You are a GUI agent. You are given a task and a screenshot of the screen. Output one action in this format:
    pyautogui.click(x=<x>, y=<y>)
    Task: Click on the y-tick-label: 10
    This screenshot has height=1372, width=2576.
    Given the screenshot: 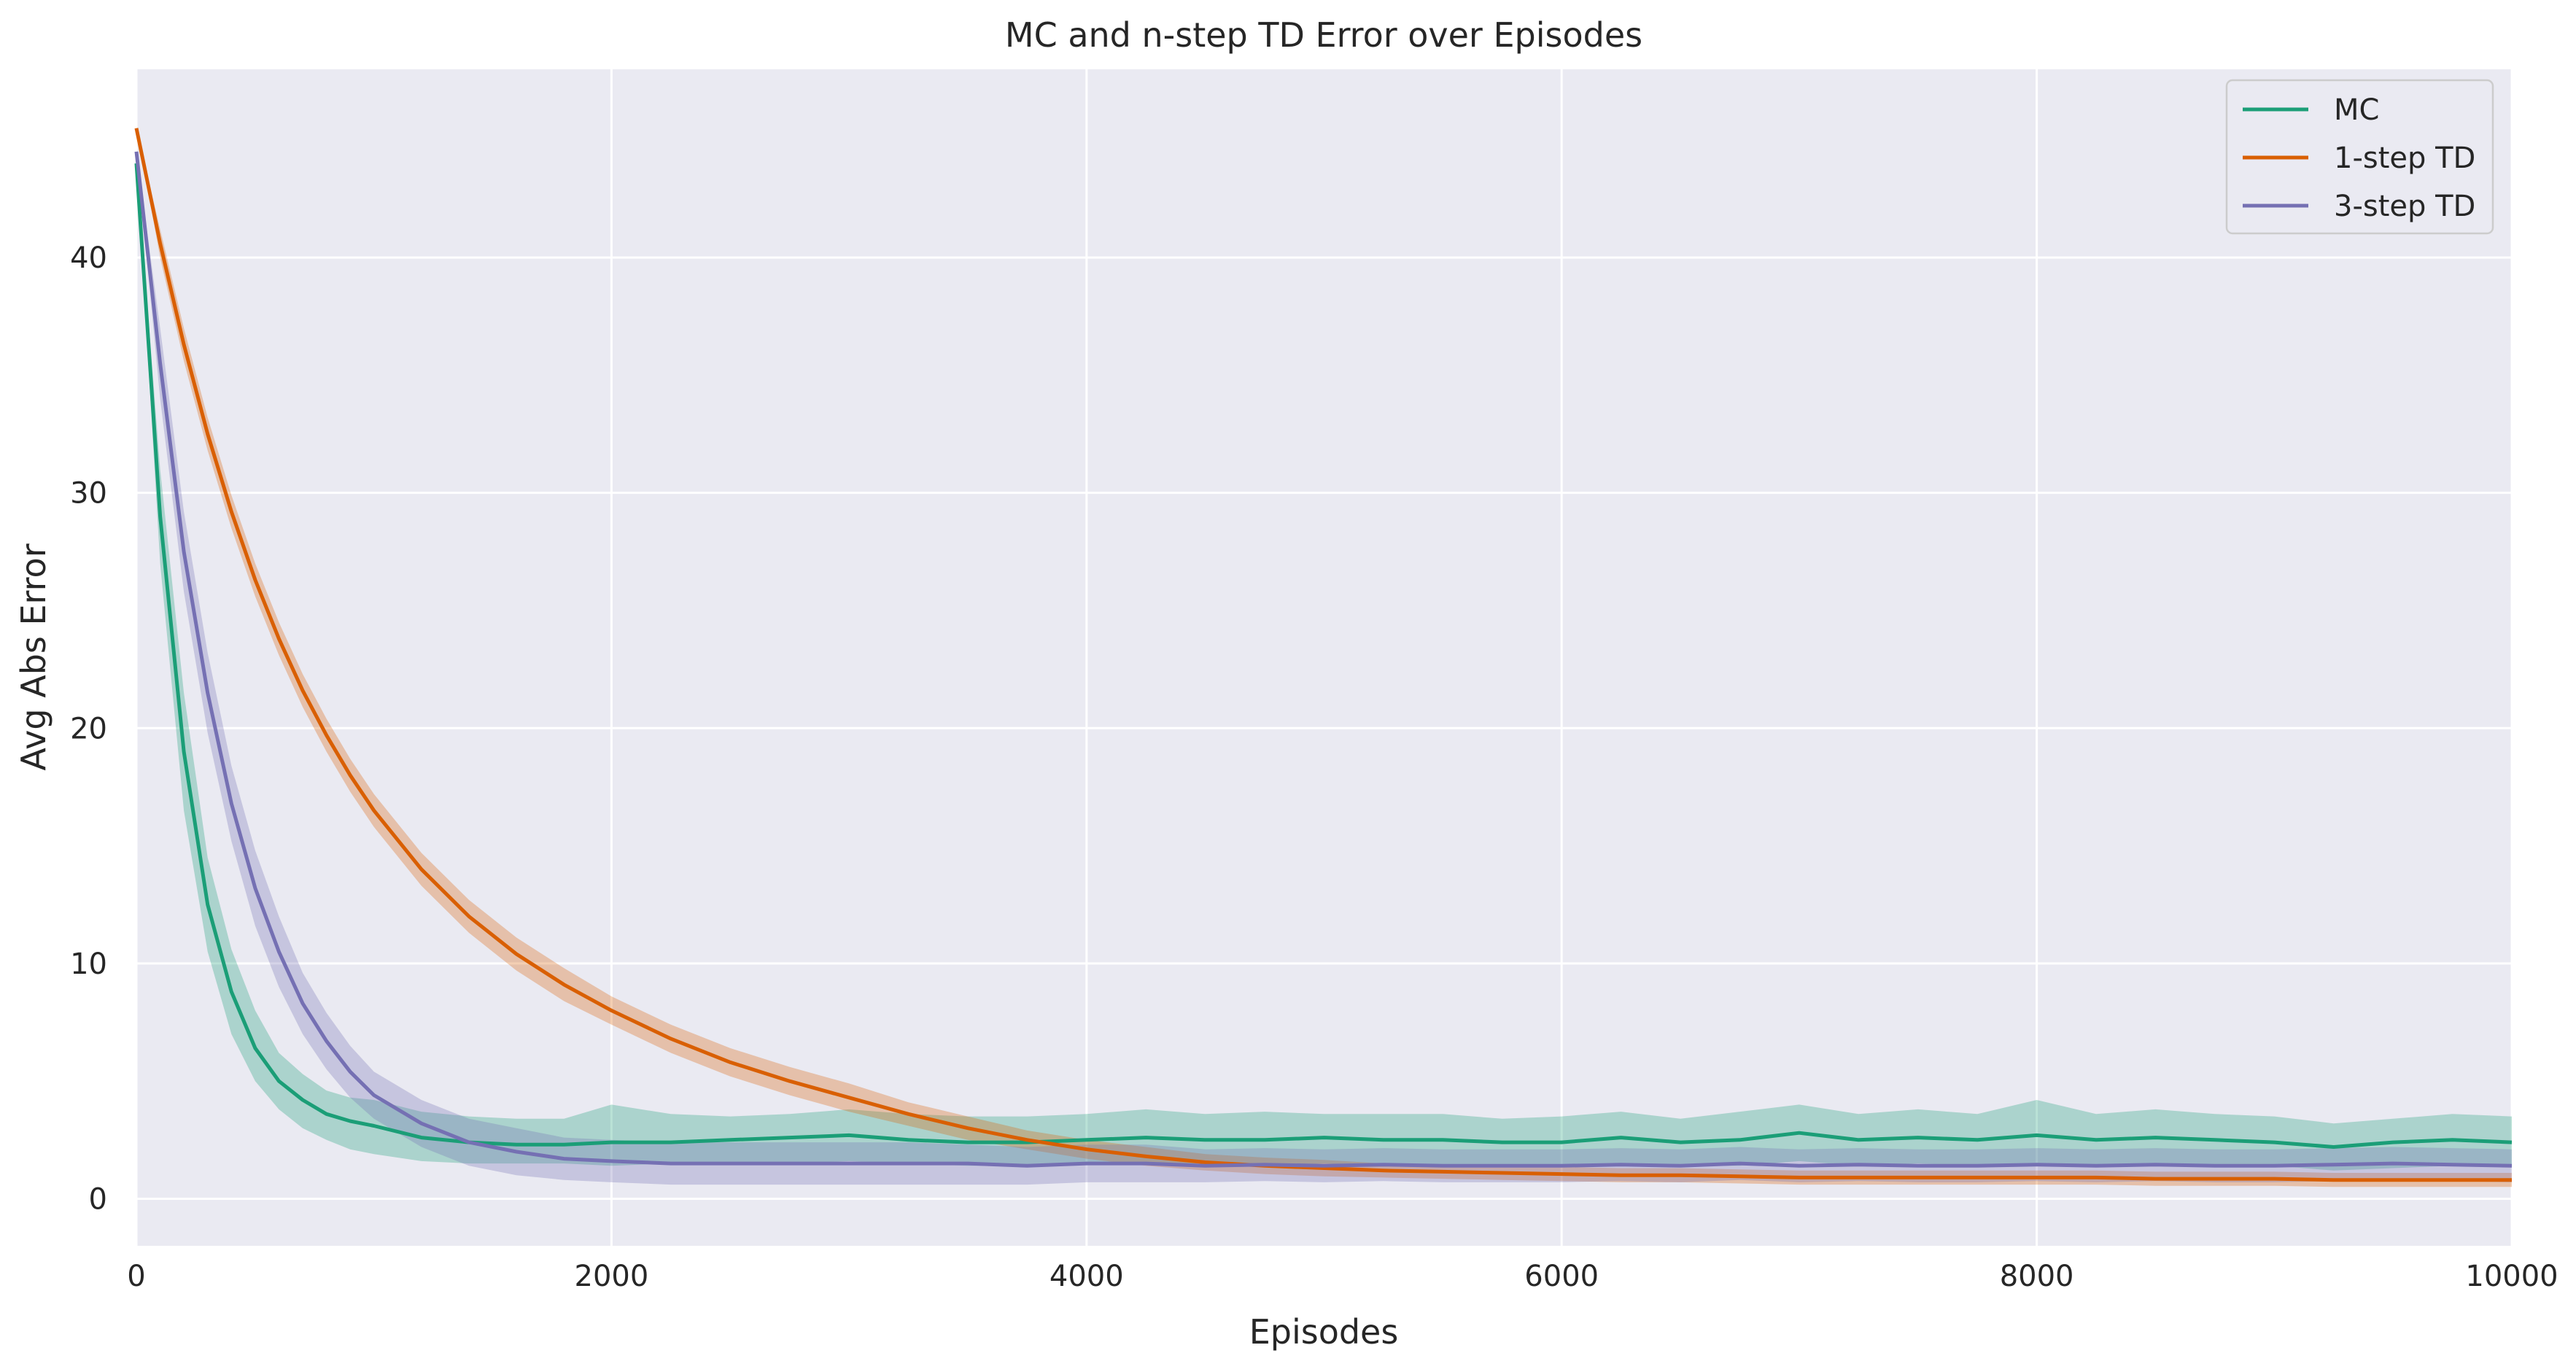 What is the action you would take?
    pyautogui.click(x=89, y=964)
    